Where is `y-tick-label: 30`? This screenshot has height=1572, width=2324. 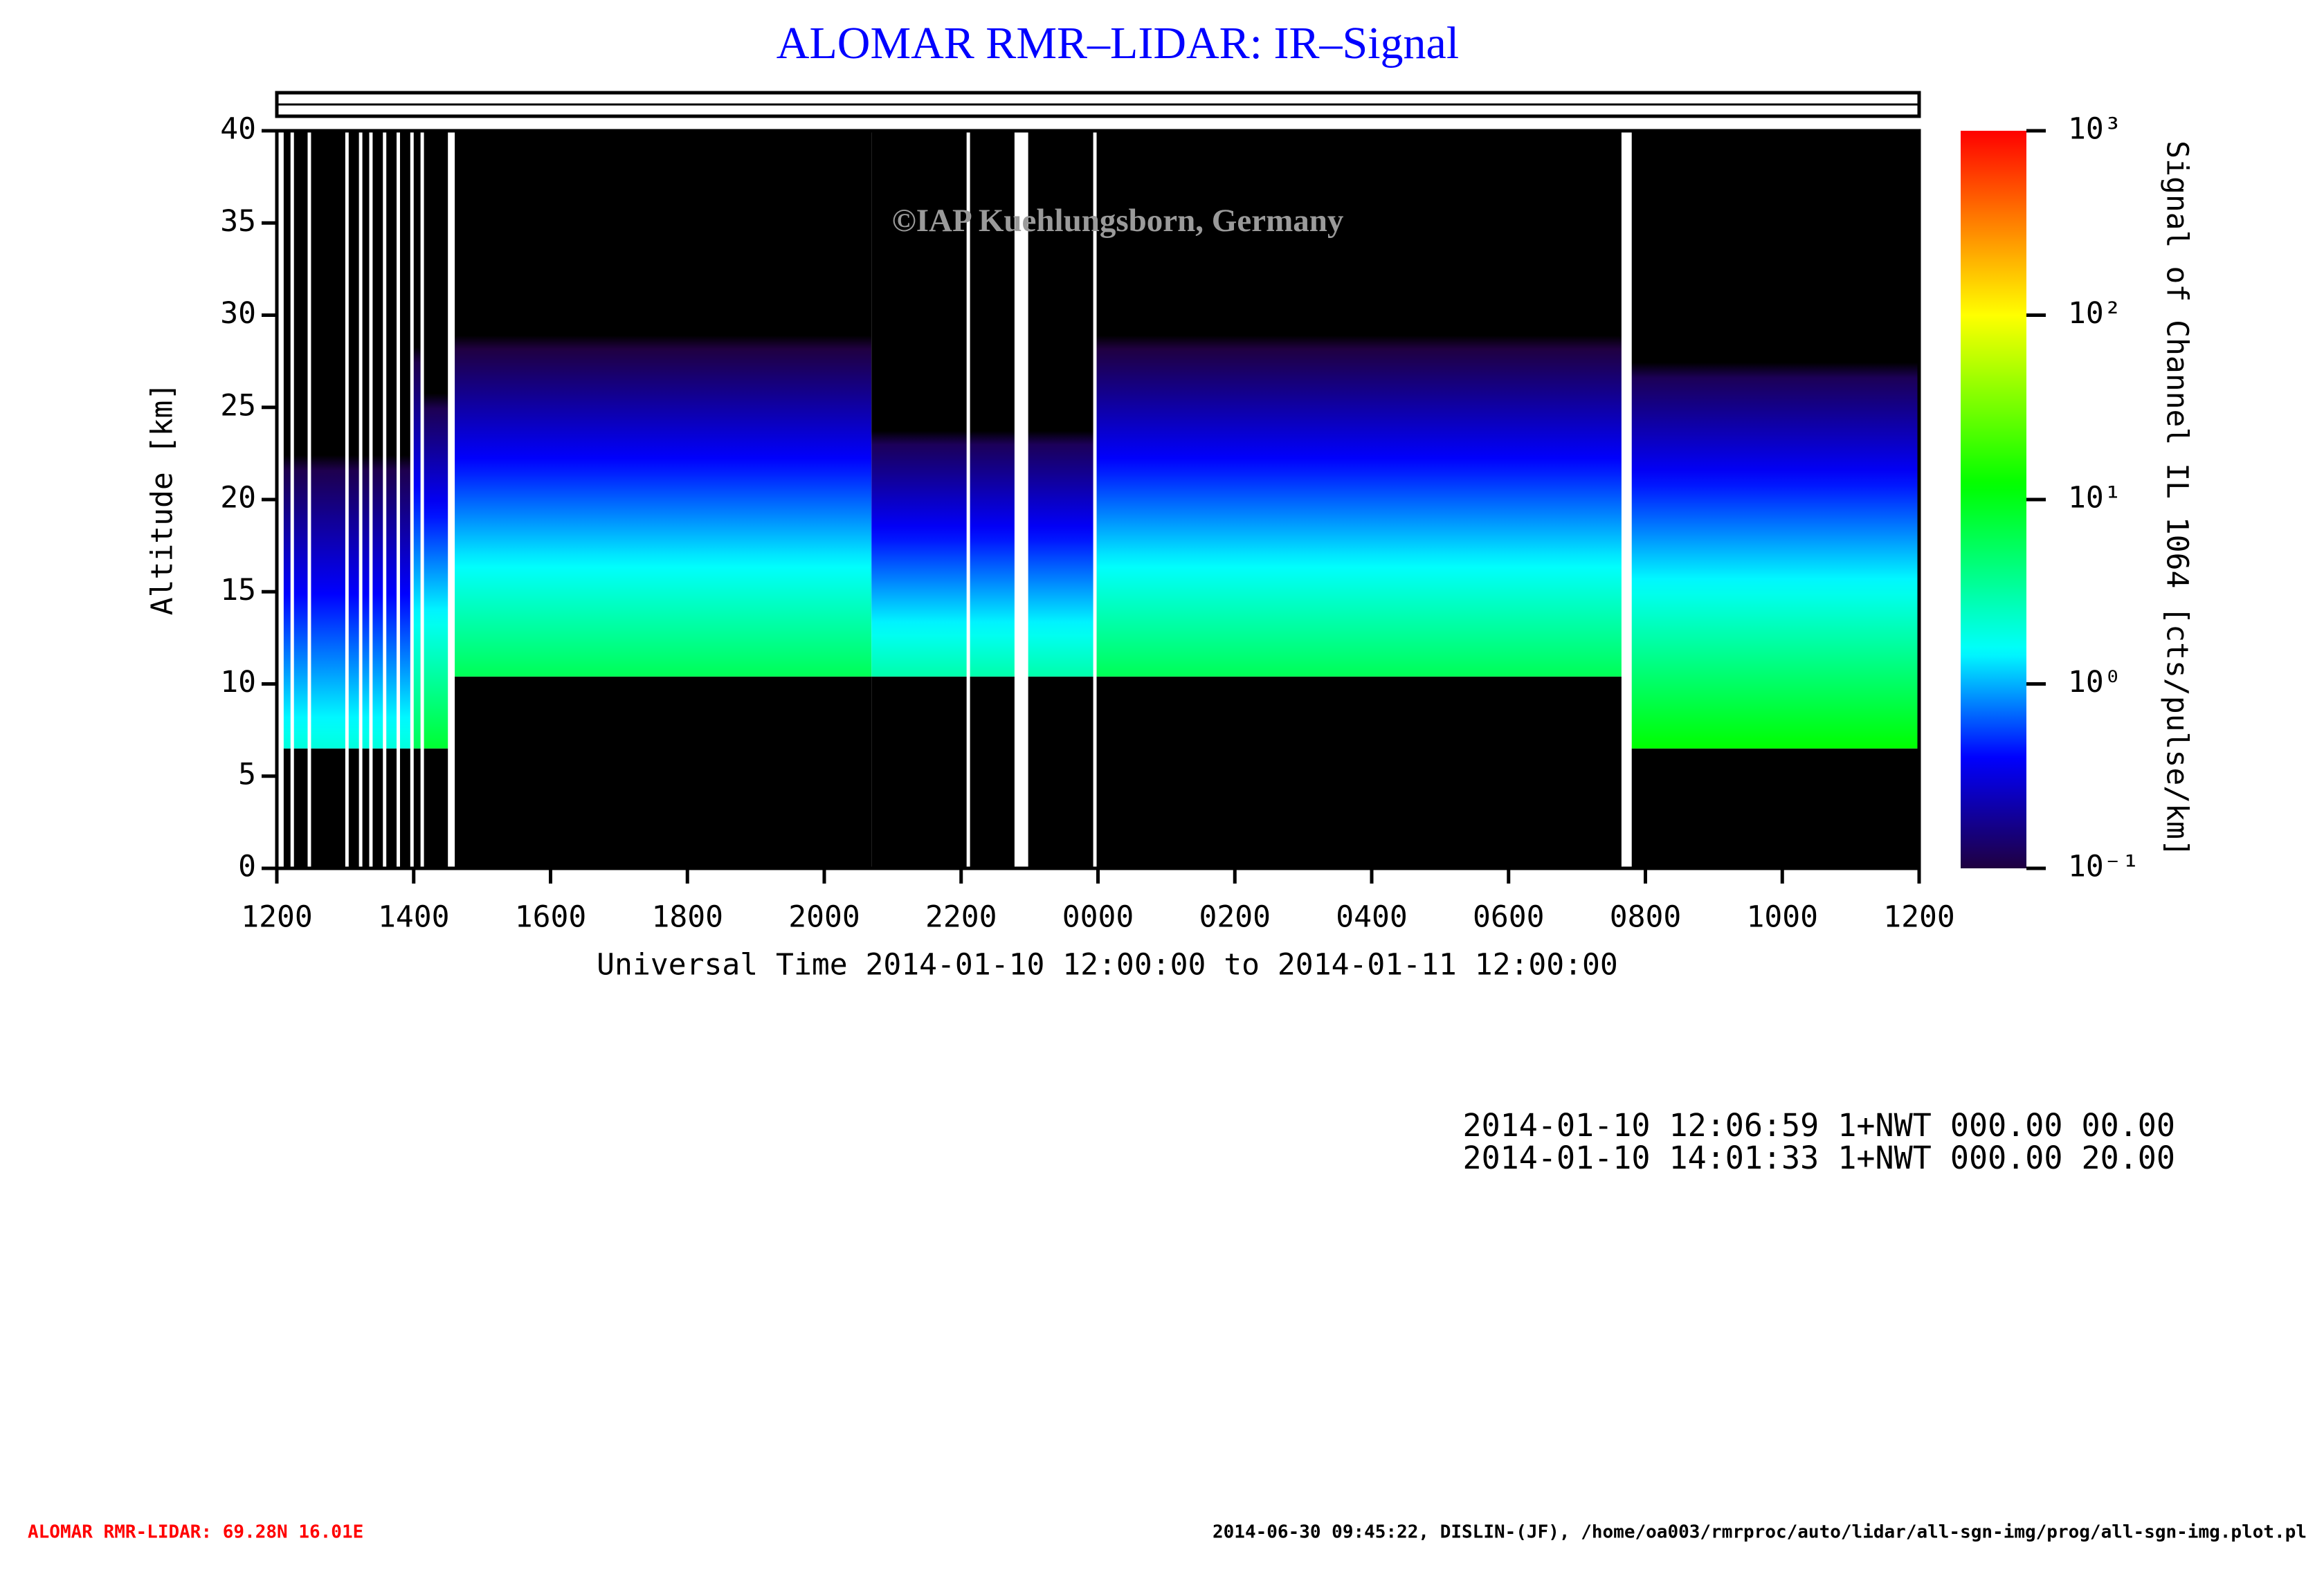 y-tick-label: 30 is located at coordinates (238, 314).